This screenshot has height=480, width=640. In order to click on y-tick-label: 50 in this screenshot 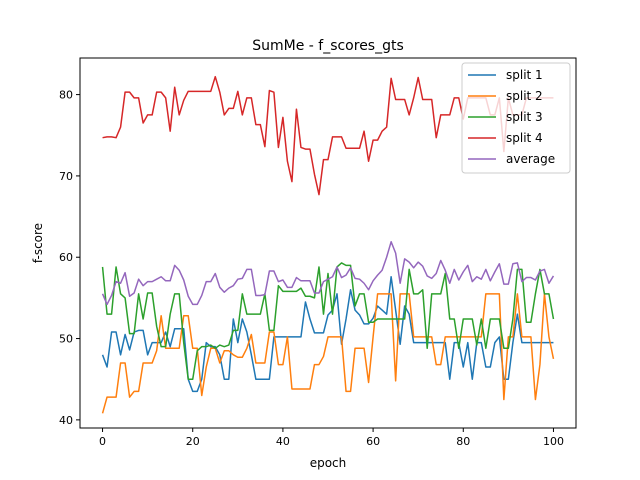, I will do `click(66, 339)`.